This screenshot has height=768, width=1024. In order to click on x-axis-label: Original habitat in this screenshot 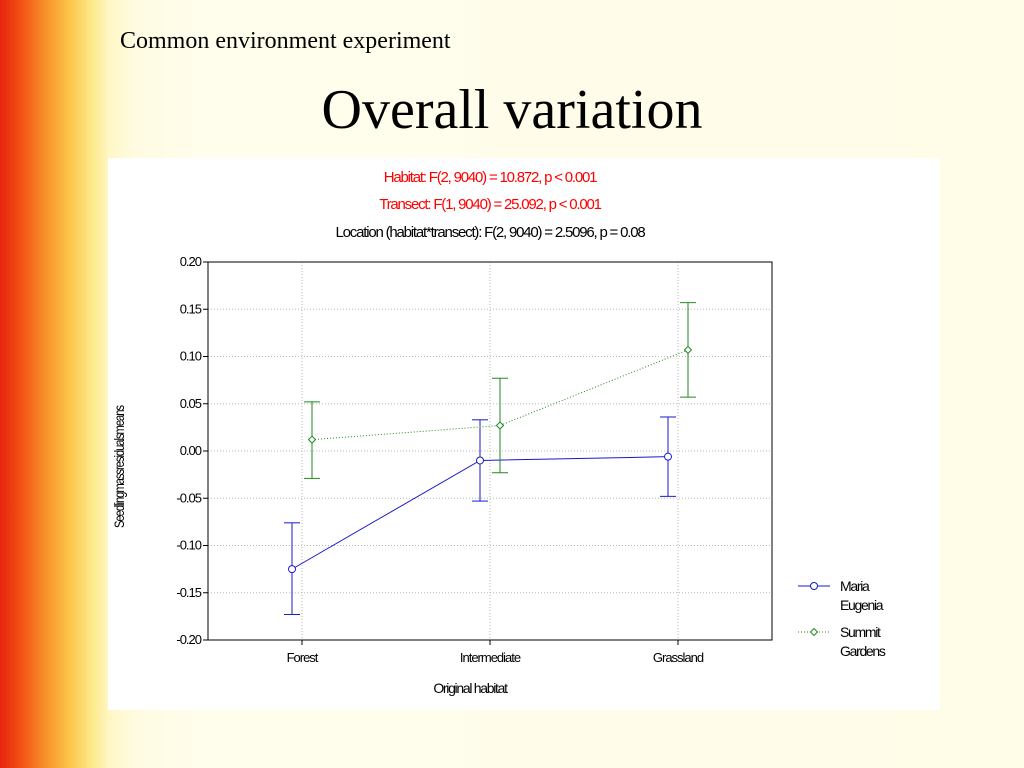, I will do `click(470, 688)`.